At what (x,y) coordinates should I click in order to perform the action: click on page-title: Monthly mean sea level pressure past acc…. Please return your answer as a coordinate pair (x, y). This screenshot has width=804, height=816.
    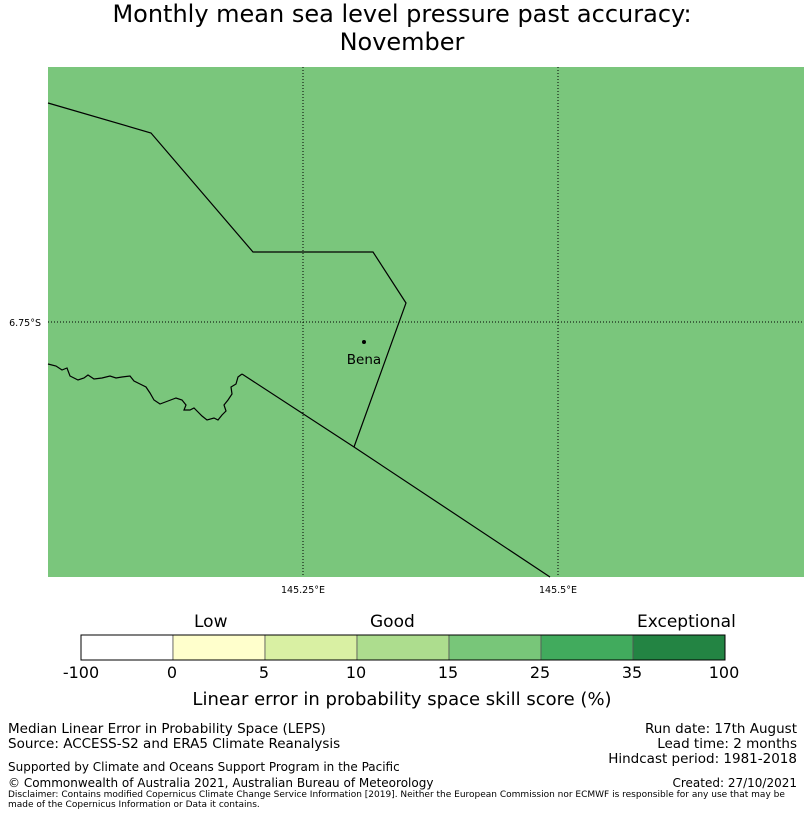
    Looking at the image, I should click on (402, 28).